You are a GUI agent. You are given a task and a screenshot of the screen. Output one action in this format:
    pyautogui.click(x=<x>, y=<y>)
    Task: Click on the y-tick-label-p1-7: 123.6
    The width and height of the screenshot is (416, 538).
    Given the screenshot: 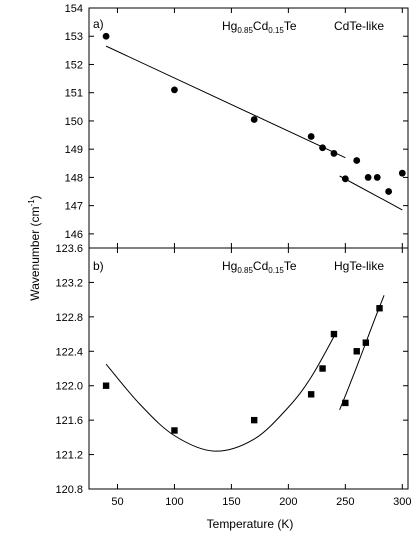 What is the action you would take?
    pyautogui.click(x=69, y=249)
    